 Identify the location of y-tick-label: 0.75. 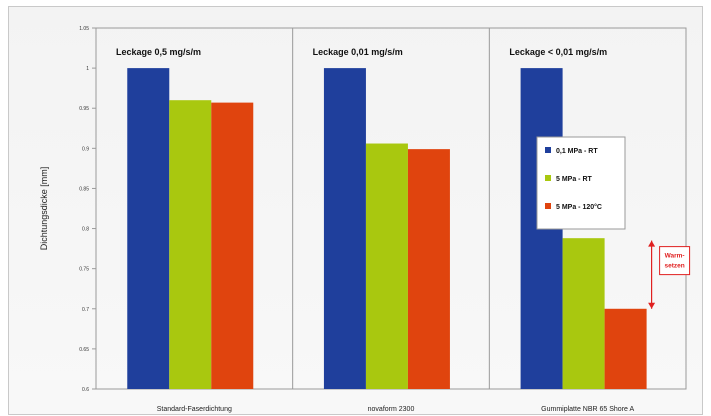
(84, 270).